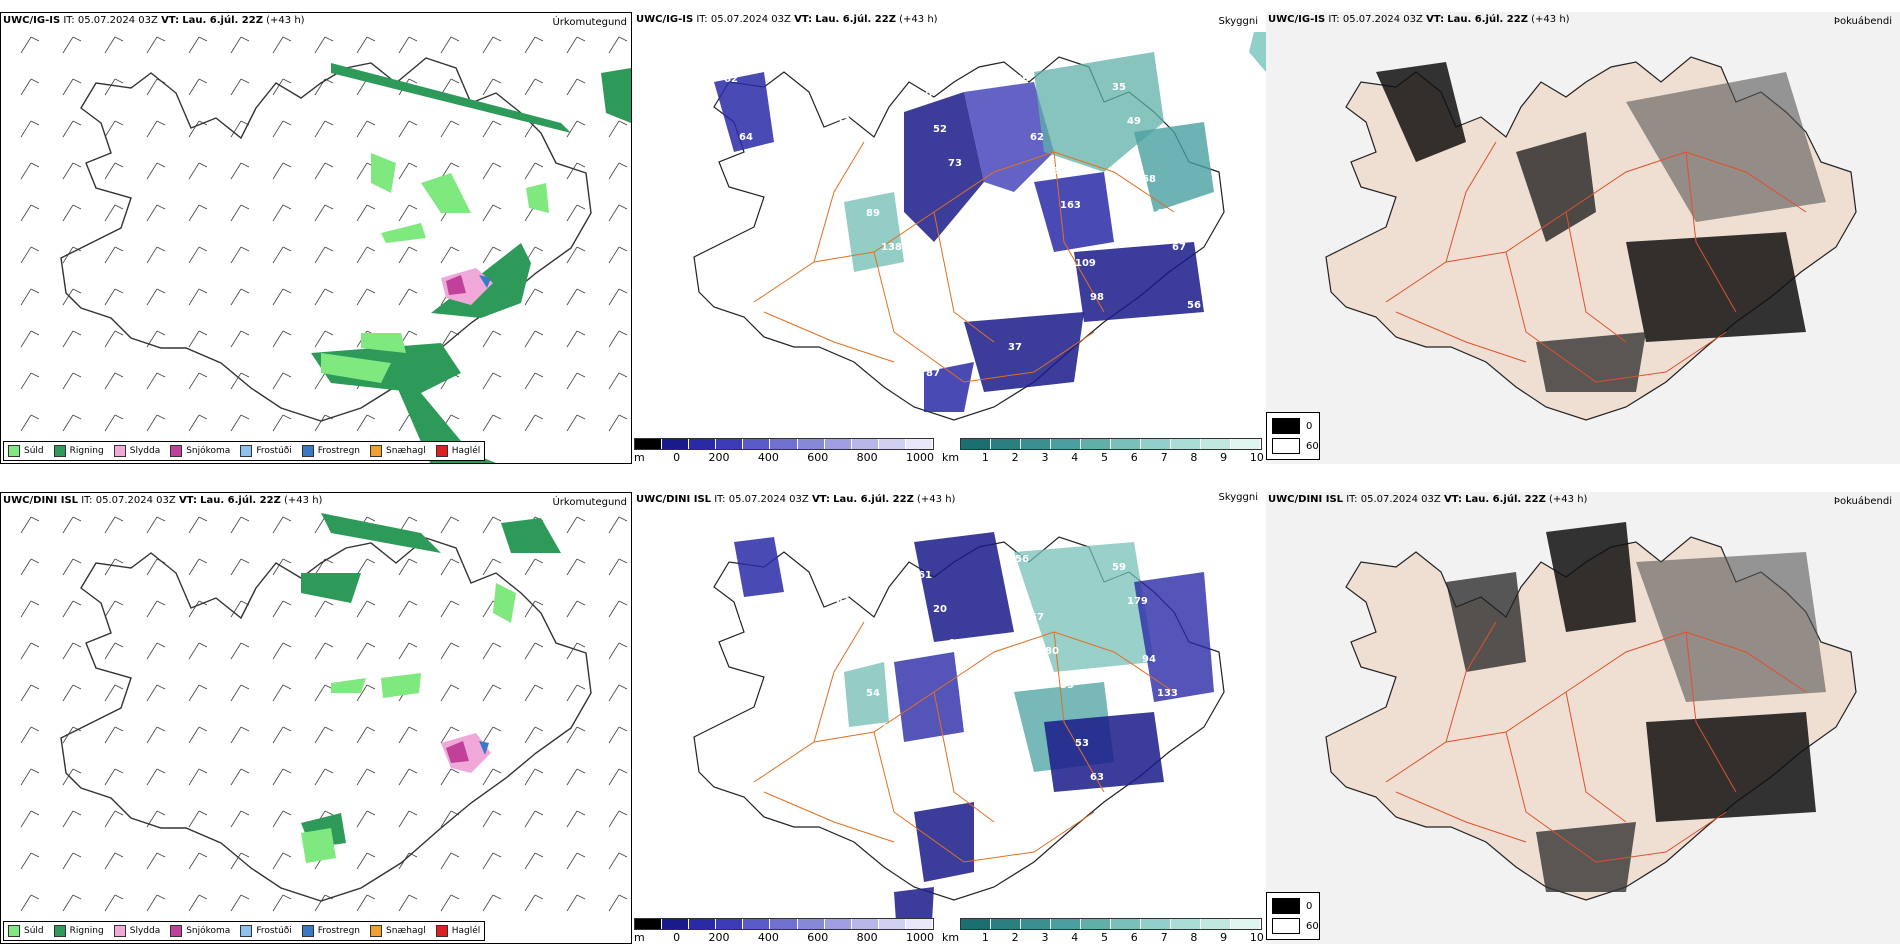 This screenshot has width=1900, height=952. Describe the element at coordinates (1015, 347) in the screenshot. I see `cloud-base-value: 37` at that location.